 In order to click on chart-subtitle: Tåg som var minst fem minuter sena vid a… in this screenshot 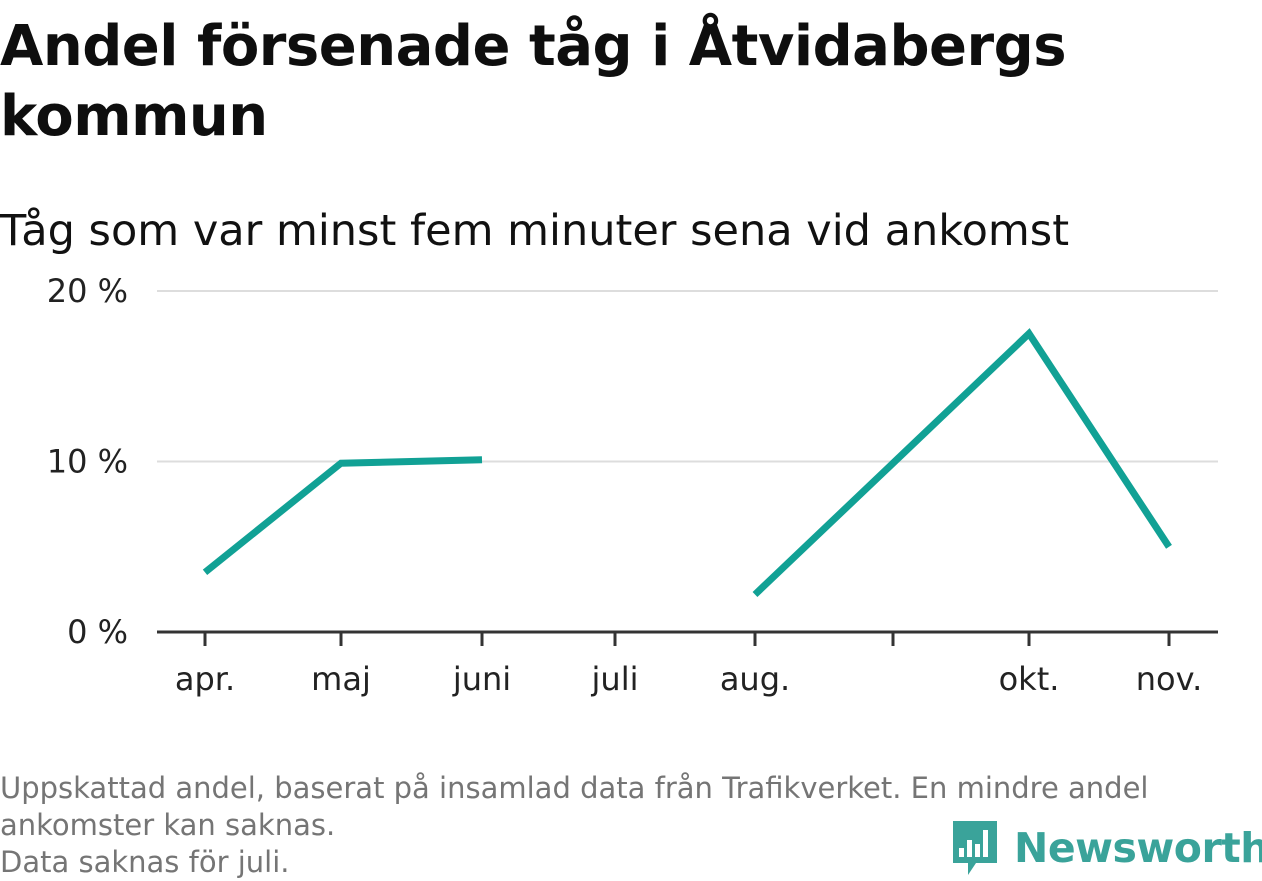, I will do `click(535, 231)`.